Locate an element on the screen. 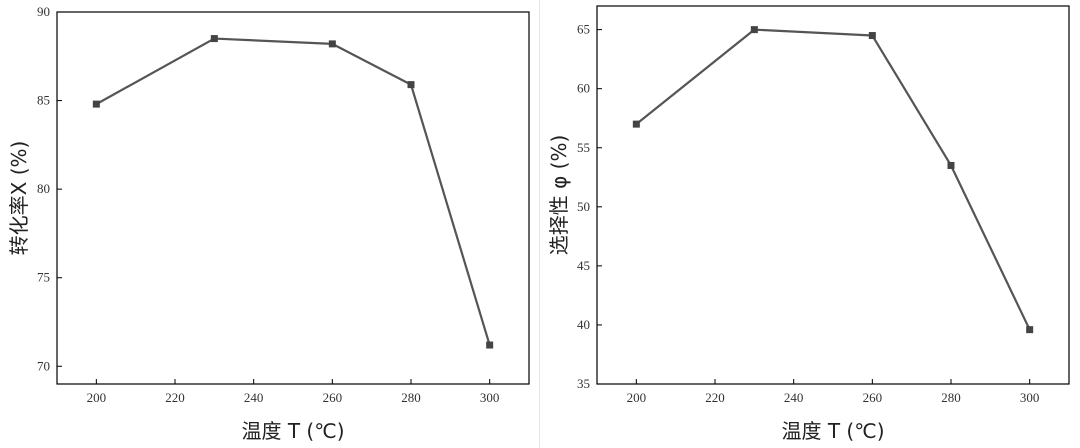  y-tick-label: 35 is located at coordinates (583, 383).